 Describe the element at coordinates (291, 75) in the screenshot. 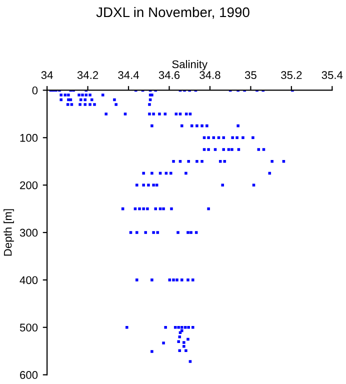

I see `x-tick-label: 35.2` at that location.